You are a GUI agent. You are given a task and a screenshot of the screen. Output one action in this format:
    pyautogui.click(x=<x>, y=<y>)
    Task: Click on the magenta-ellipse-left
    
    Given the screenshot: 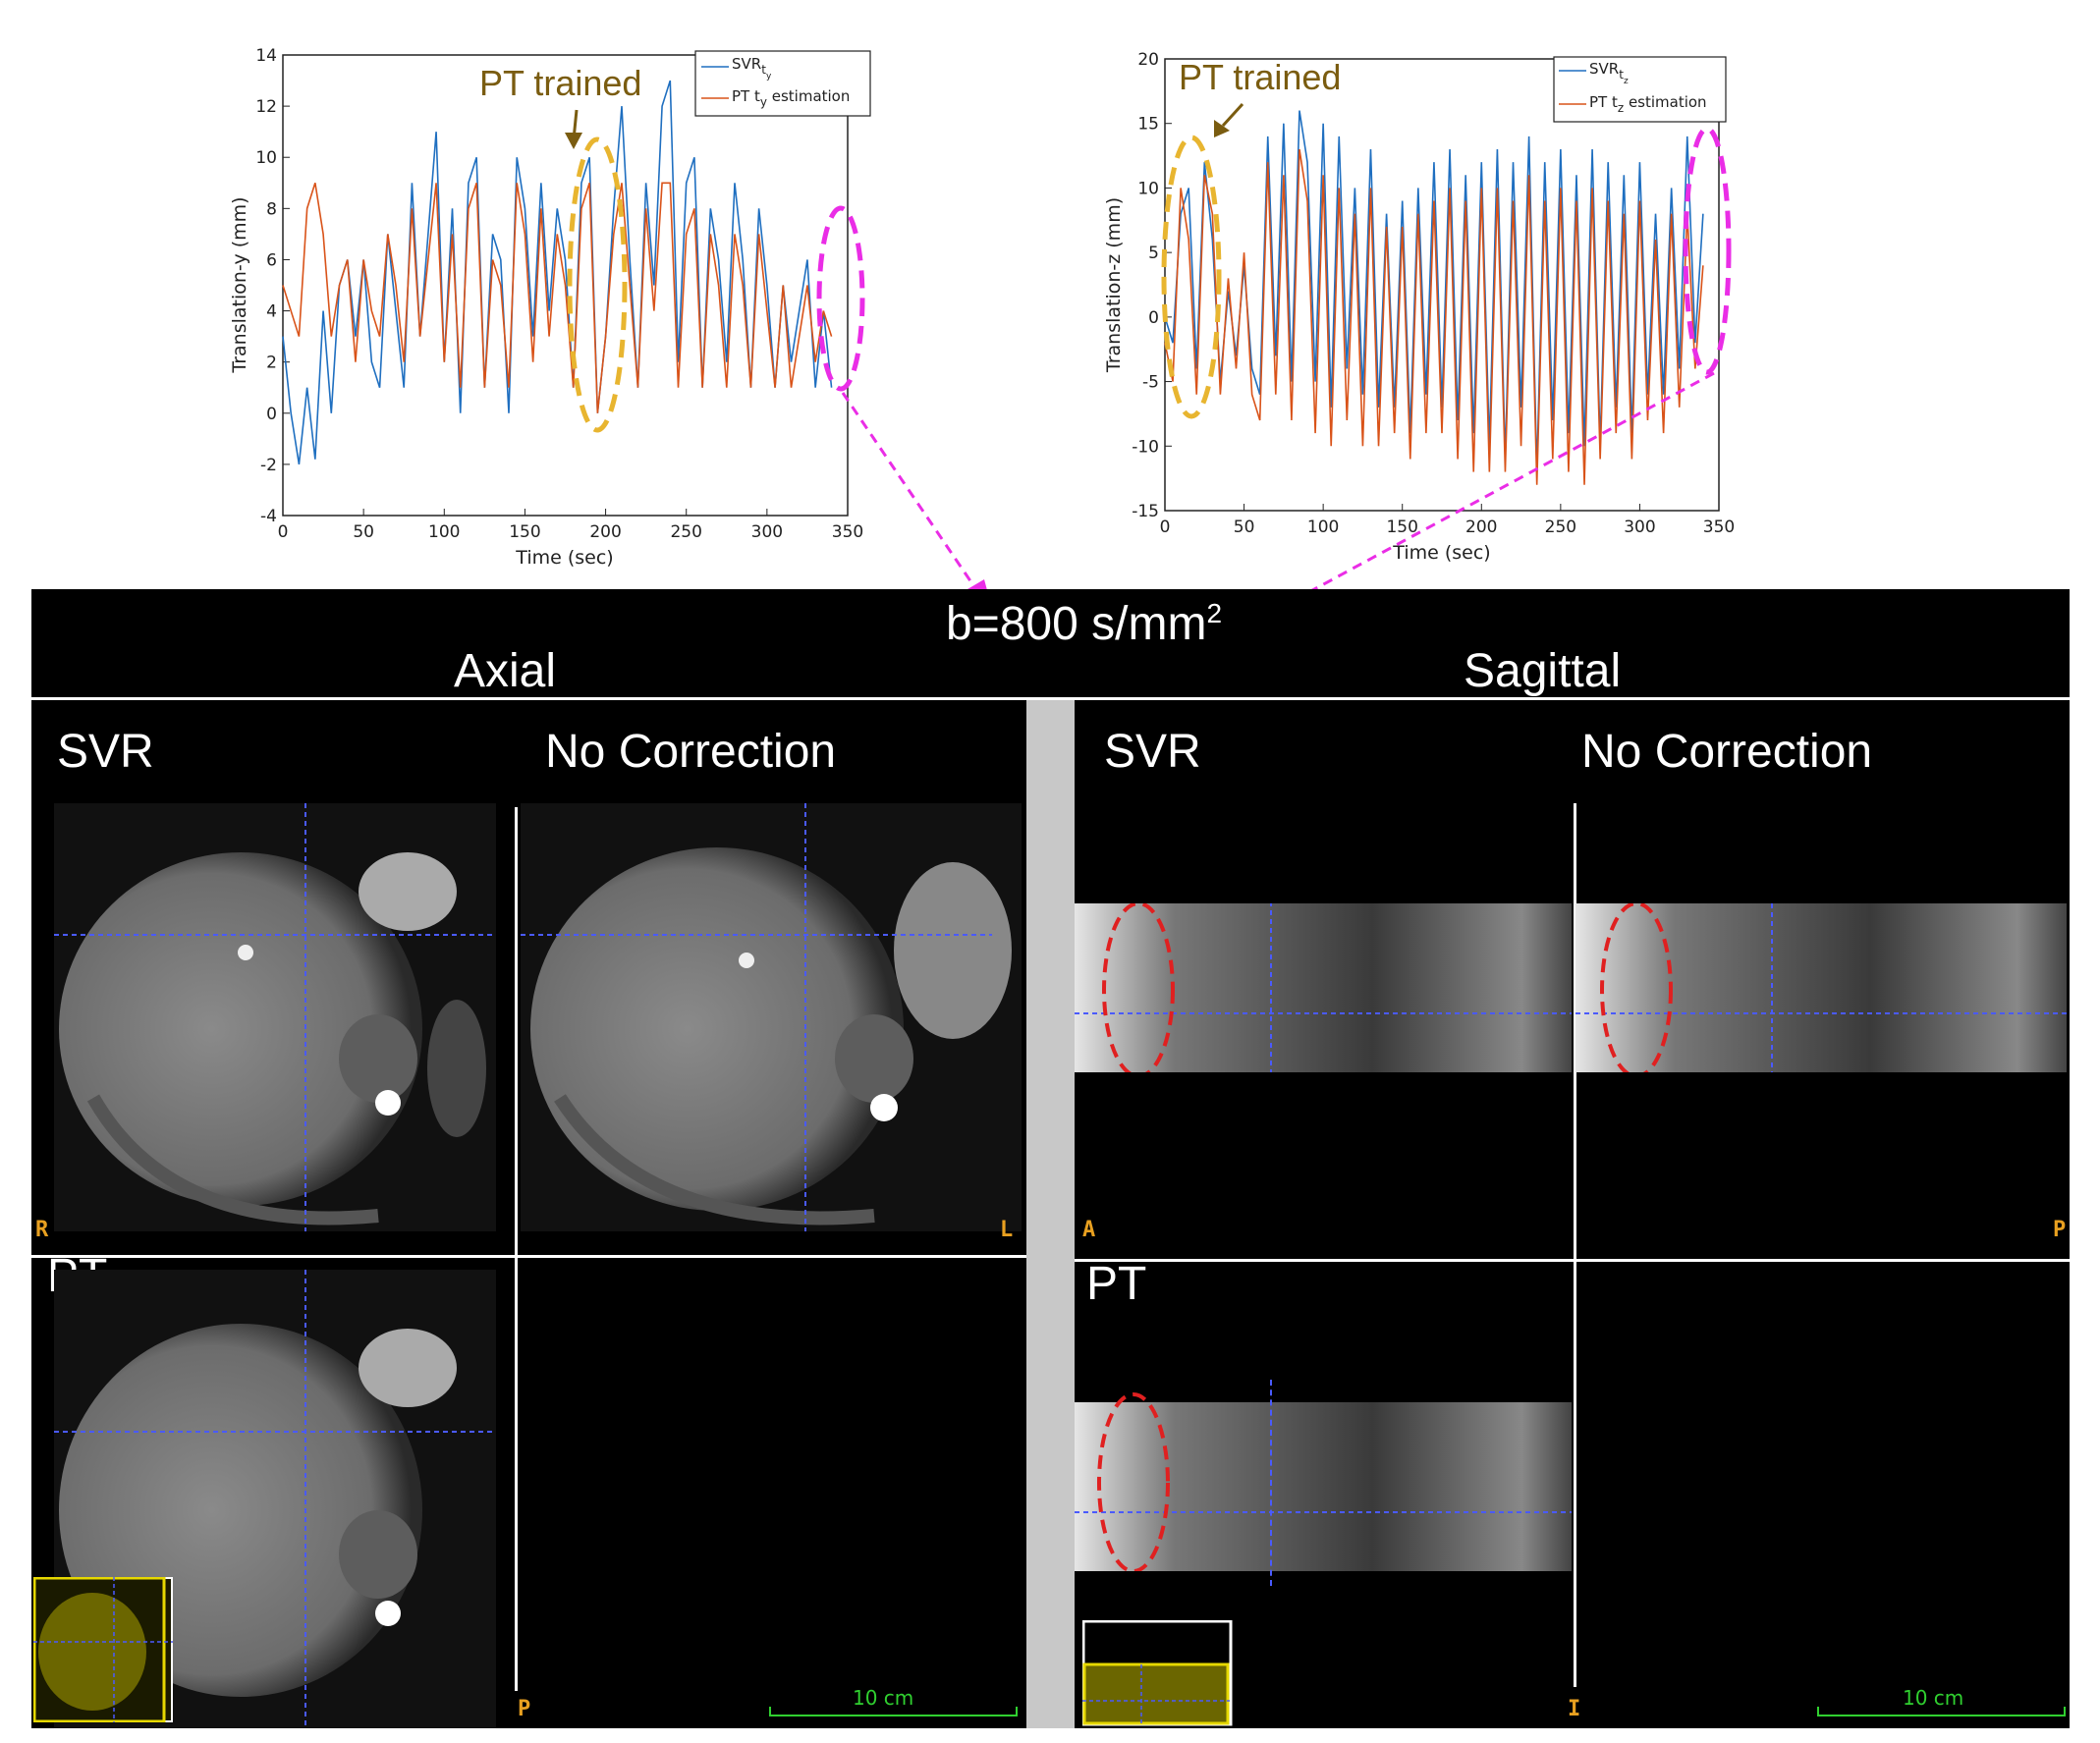 What is the action you would take?
    pyautogui.click(x=840, y=298)
    